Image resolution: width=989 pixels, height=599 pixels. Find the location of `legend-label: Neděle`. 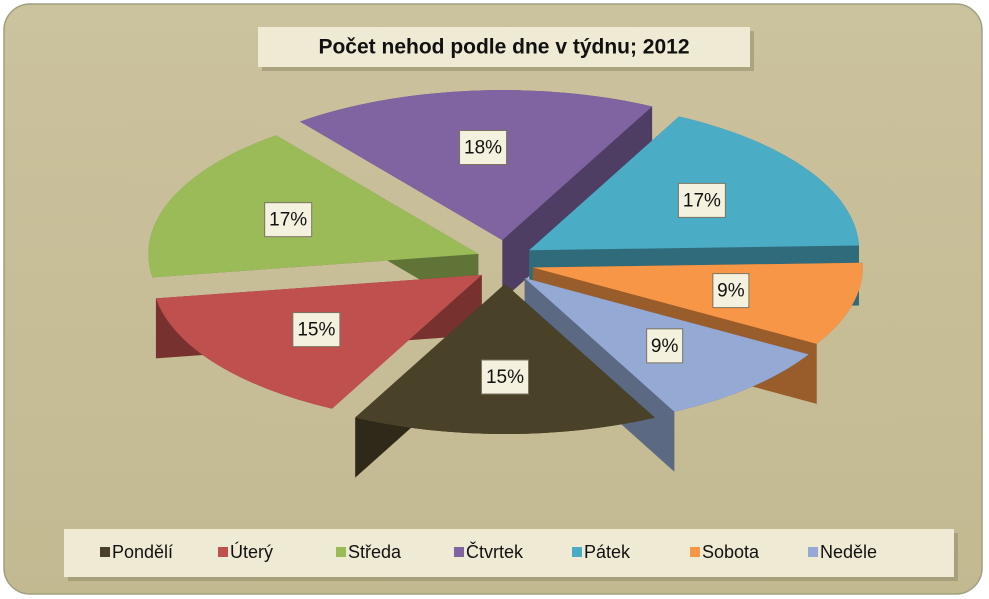

legend-label: Neděle is located at coordinates (848, 552).